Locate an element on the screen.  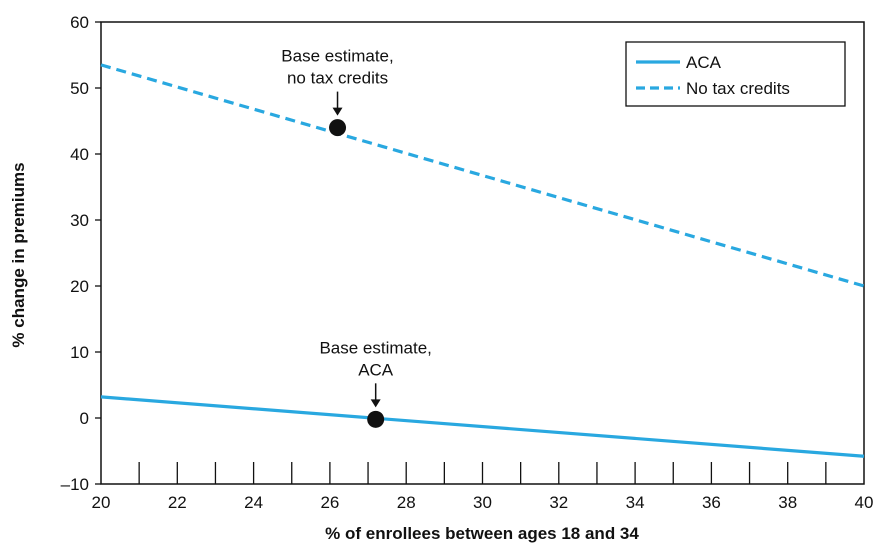
legend-label: ACA is located at coordinates (704, 62).